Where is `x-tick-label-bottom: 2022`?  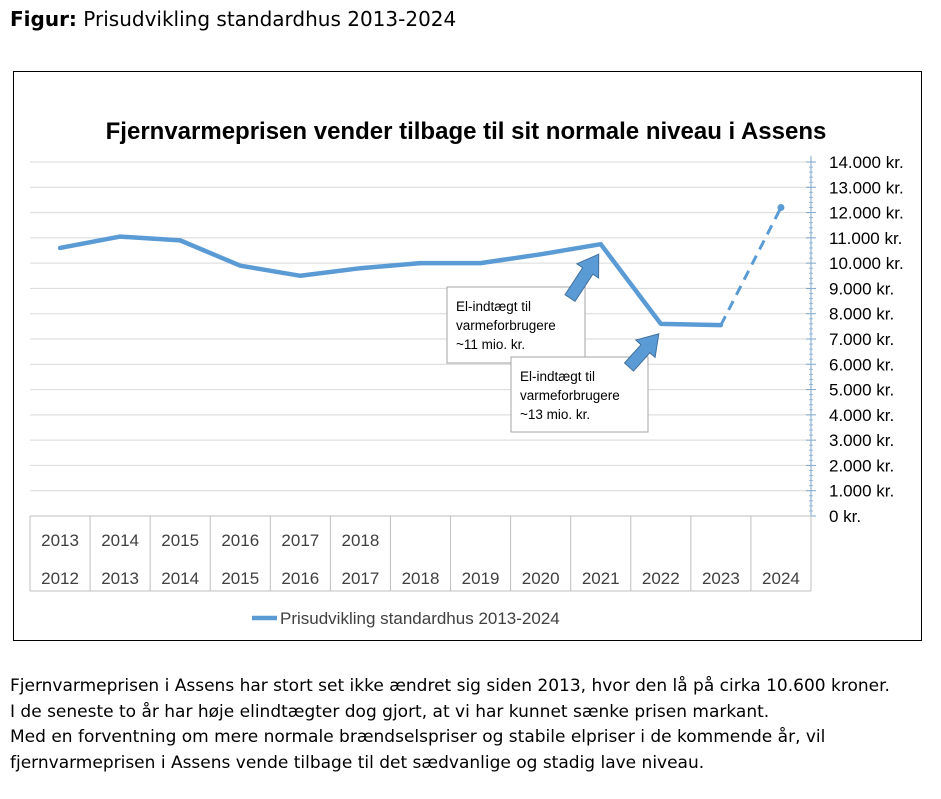
x-tick-label-bottom: 2022 is located at coordinates (661, 578).